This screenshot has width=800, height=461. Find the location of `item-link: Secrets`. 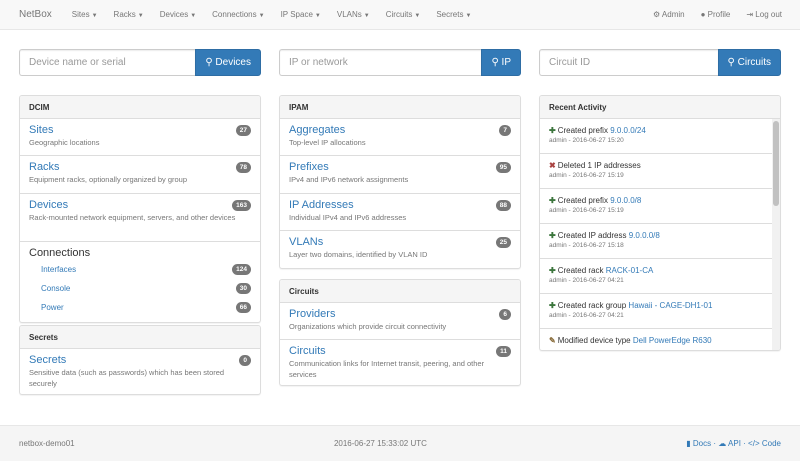

item-link: Secrets is located at coordinates (48, 360).